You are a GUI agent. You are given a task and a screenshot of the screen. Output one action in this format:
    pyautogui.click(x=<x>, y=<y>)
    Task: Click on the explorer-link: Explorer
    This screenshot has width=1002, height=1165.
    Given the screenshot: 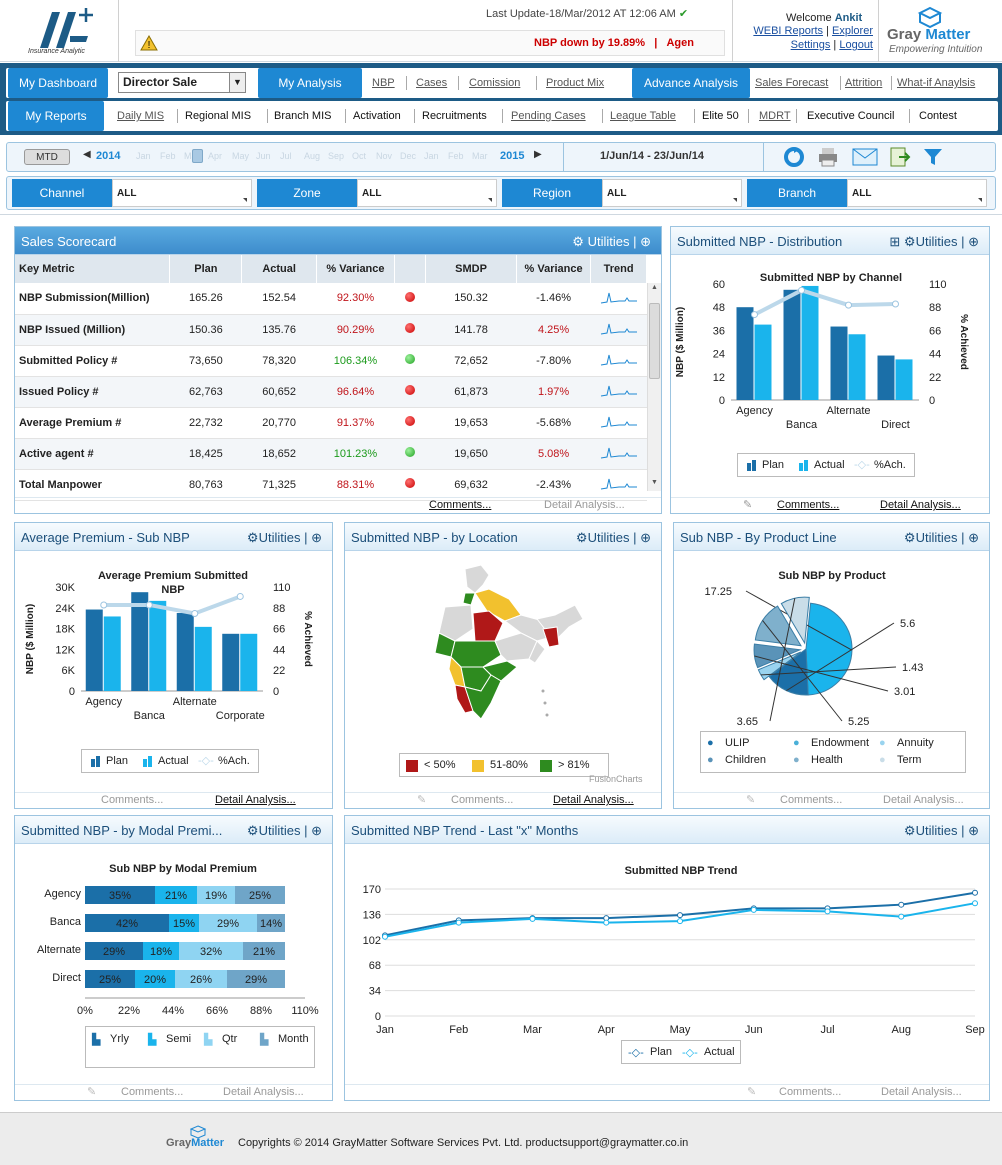 What is the action you would take?
    pyautogui.click(x=852, y=31)
    